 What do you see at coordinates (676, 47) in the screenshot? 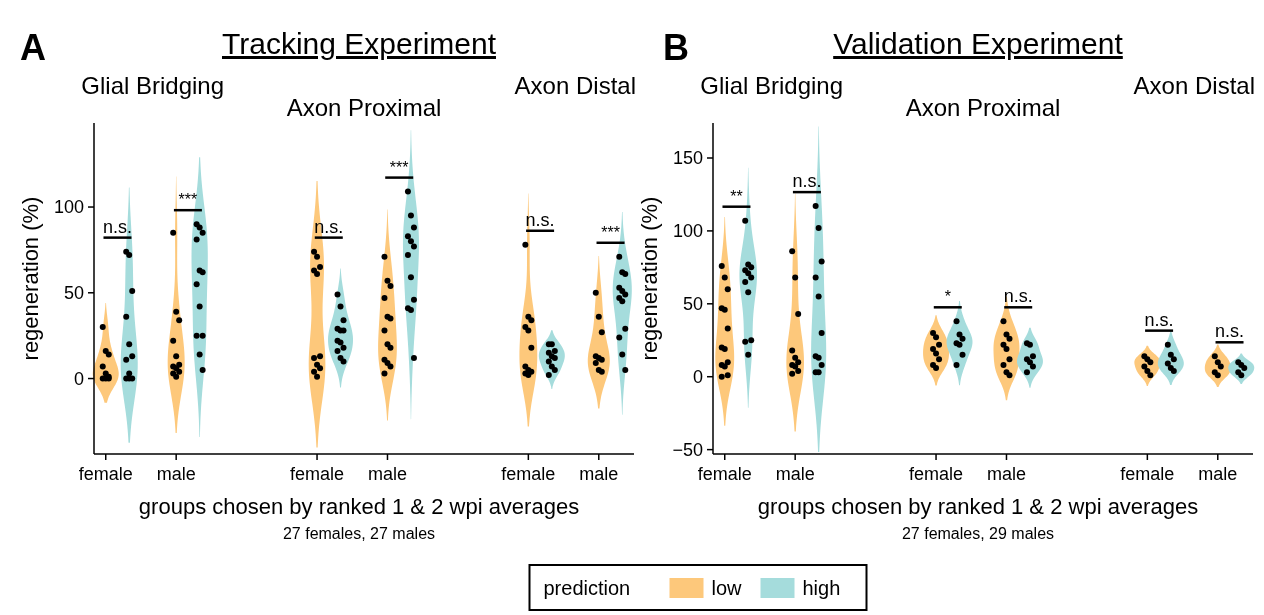
I see `text: B` at bounding box center [676, 47].